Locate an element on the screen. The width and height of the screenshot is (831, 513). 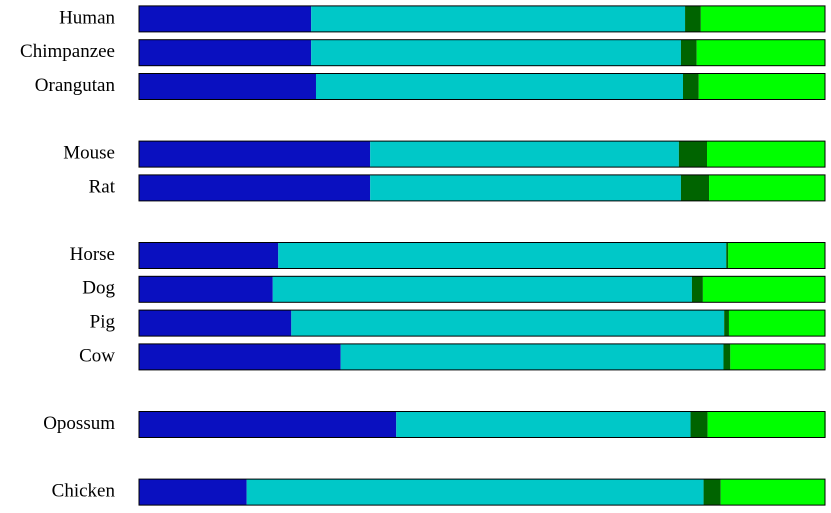
category-label: Opossum is located at coordinates (79, 423).